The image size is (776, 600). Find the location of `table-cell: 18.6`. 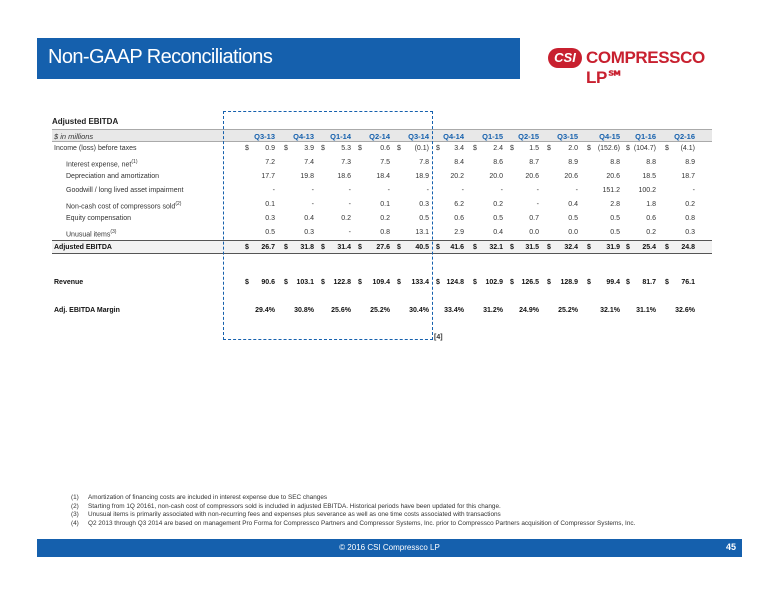

table-cell: 18.6 is located at coordinates (344, 176).